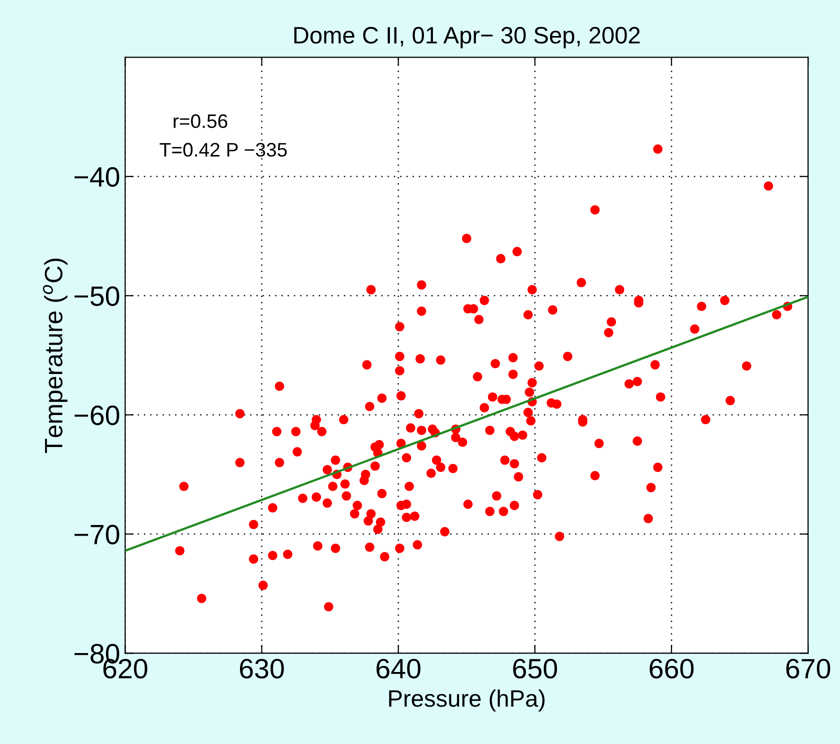 The image size is (840, 744). Describe the element at coordinates (808, 668) in the screenshot. I see `x-tick-label: 670` at that location.